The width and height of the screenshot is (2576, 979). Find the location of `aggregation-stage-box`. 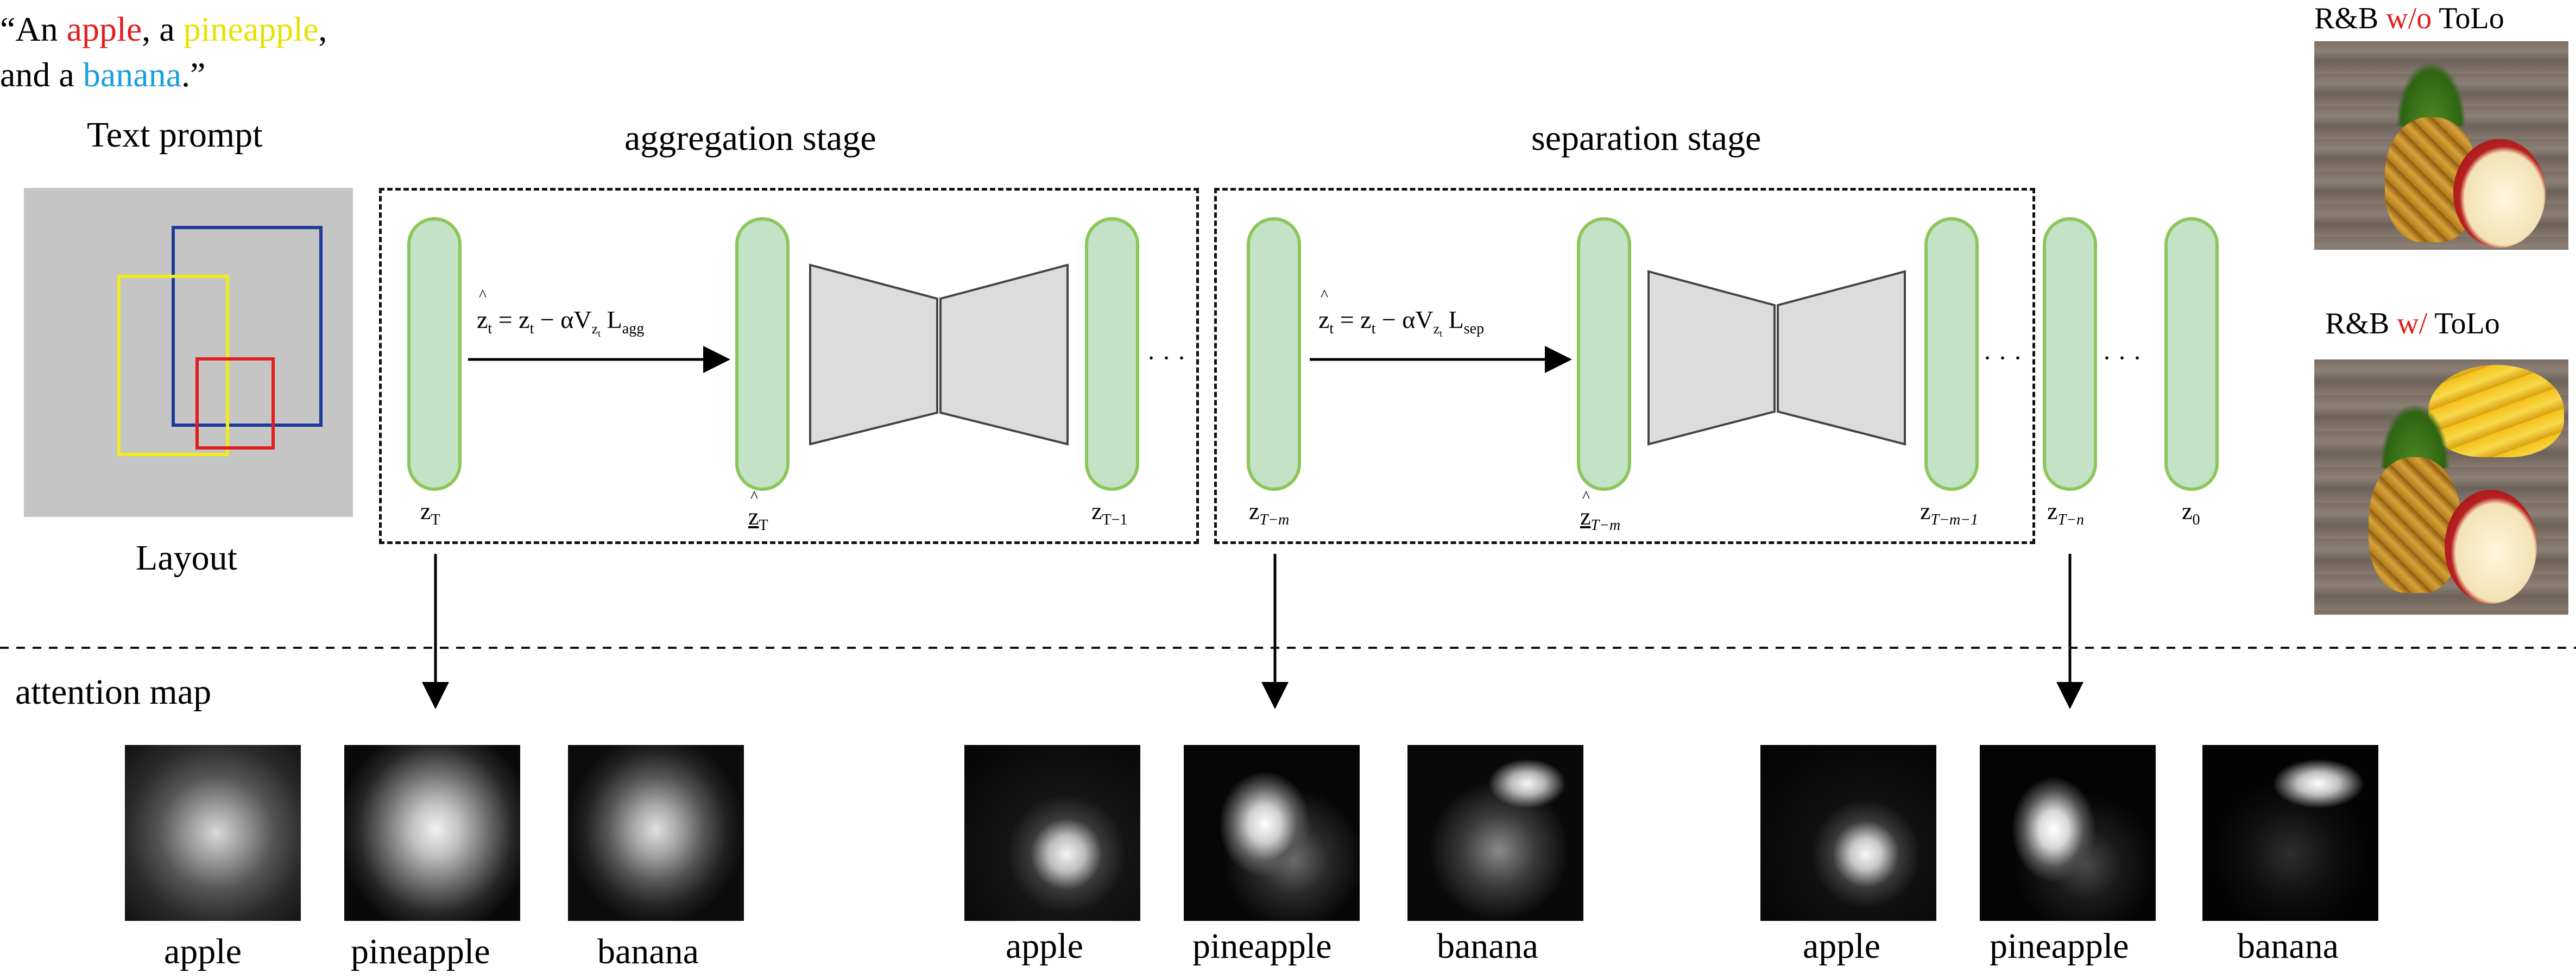

aggregation-stage-box is located at coordinates (789, 366).